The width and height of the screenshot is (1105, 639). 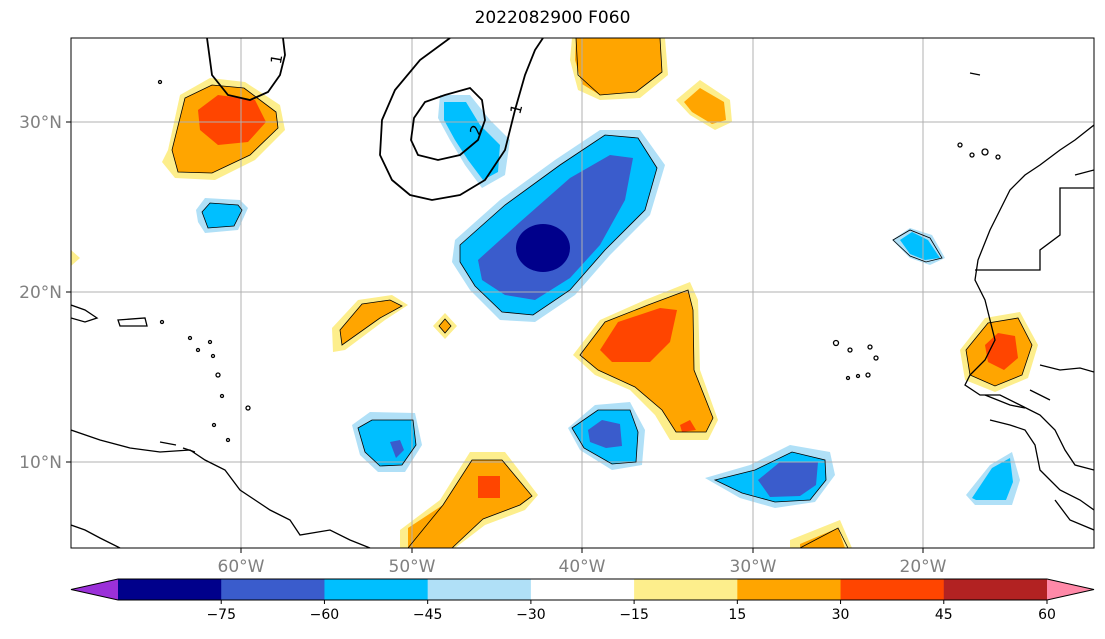 What do you see at coordinates (841, 615) in the screenshot?
I see `colorbar-tick-label: 30` at bounding box center [841, 615].